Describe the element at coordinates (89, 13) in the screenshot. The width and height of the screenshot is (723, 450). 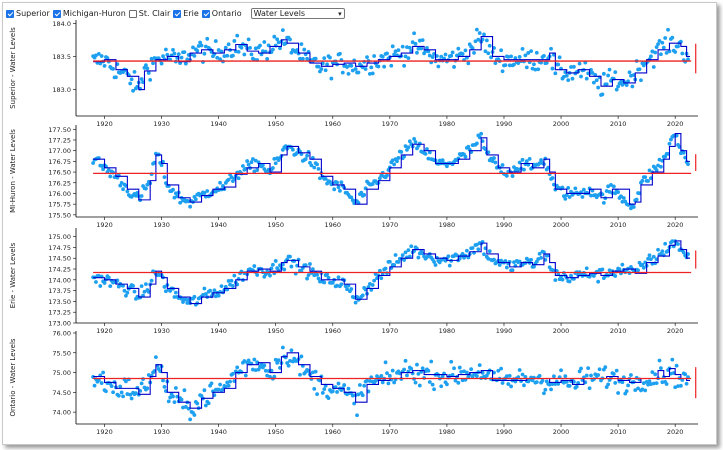
I see `lake-toggle-michigan-huron: Michigan-Huron` at that location.